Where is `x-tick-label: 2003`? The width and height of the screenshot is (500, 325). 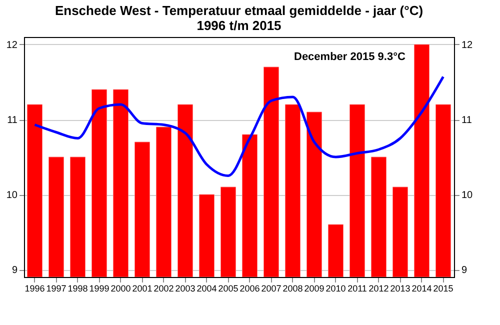 x-tick-label: 2003 is located at coordinates (185, 289).